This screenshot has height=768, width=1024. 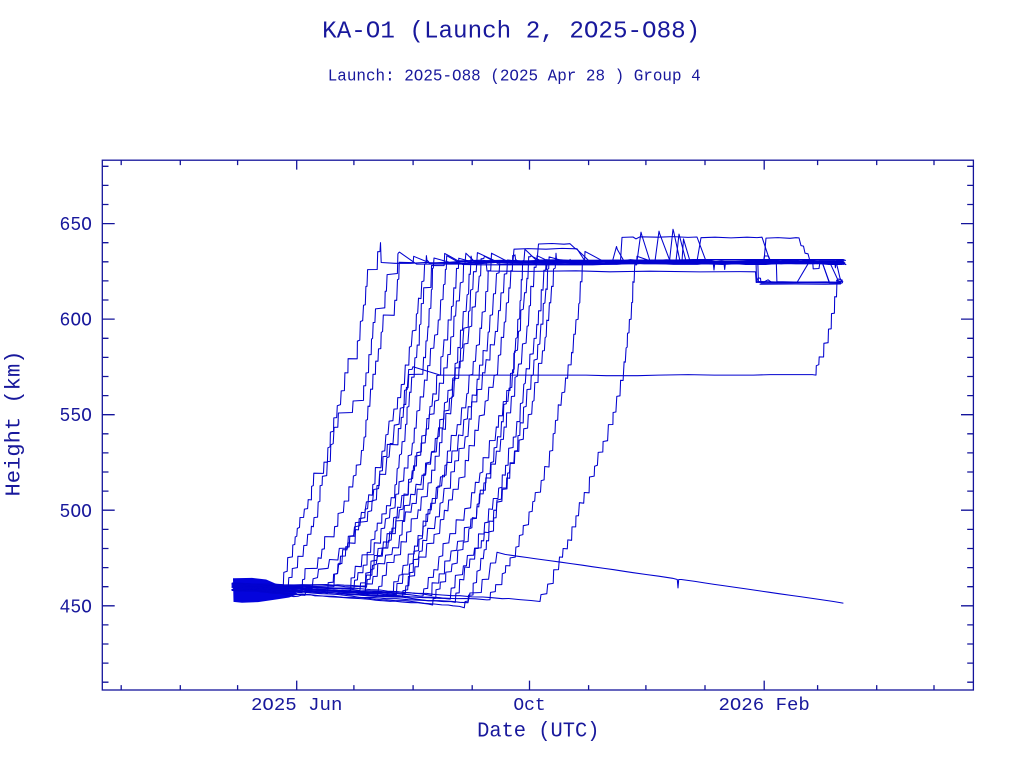 I want to click on svg-text: Date (UTC), so click(x=538, y=732).